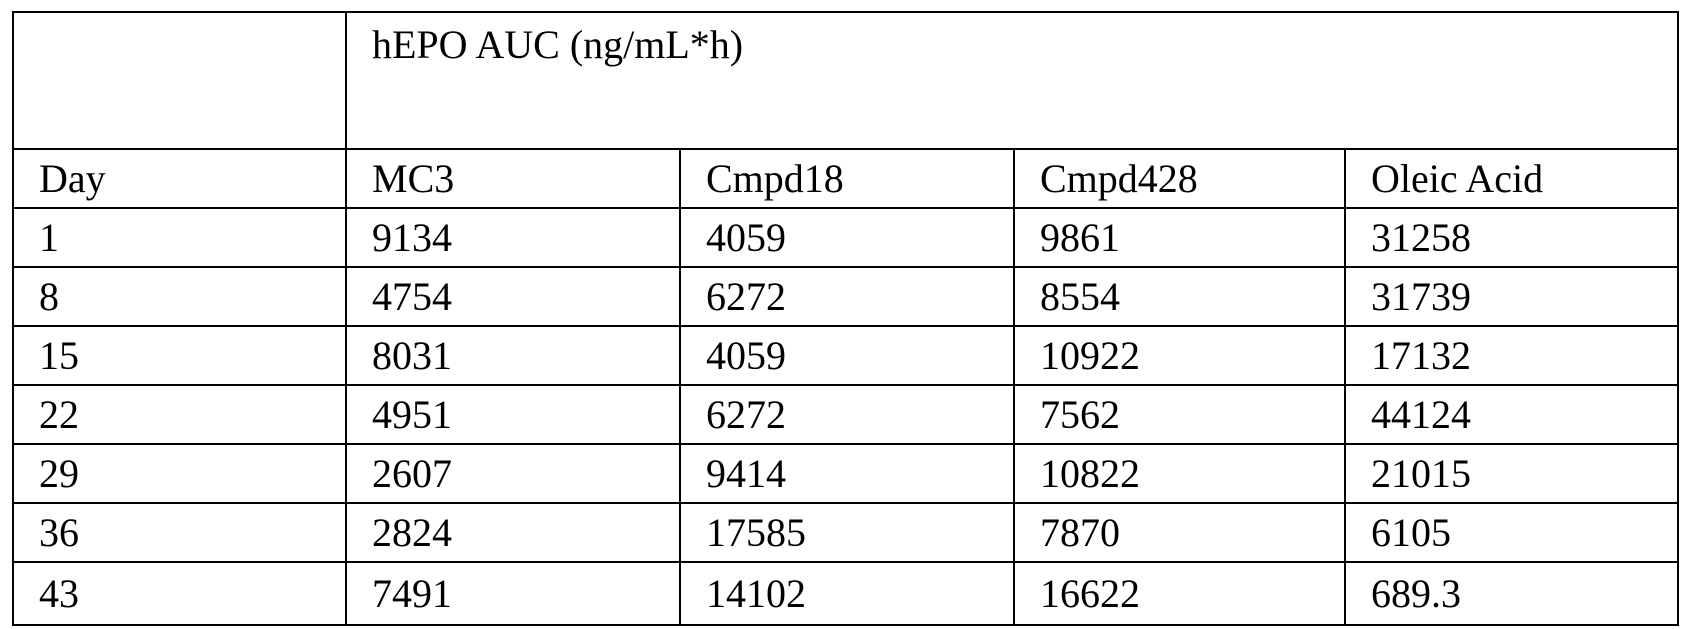  What do you see at coordinates (1179, 178) in the screenshot?
I see `column-header-cmpd428: Cmpd428` at bounding box center [1179, 178].